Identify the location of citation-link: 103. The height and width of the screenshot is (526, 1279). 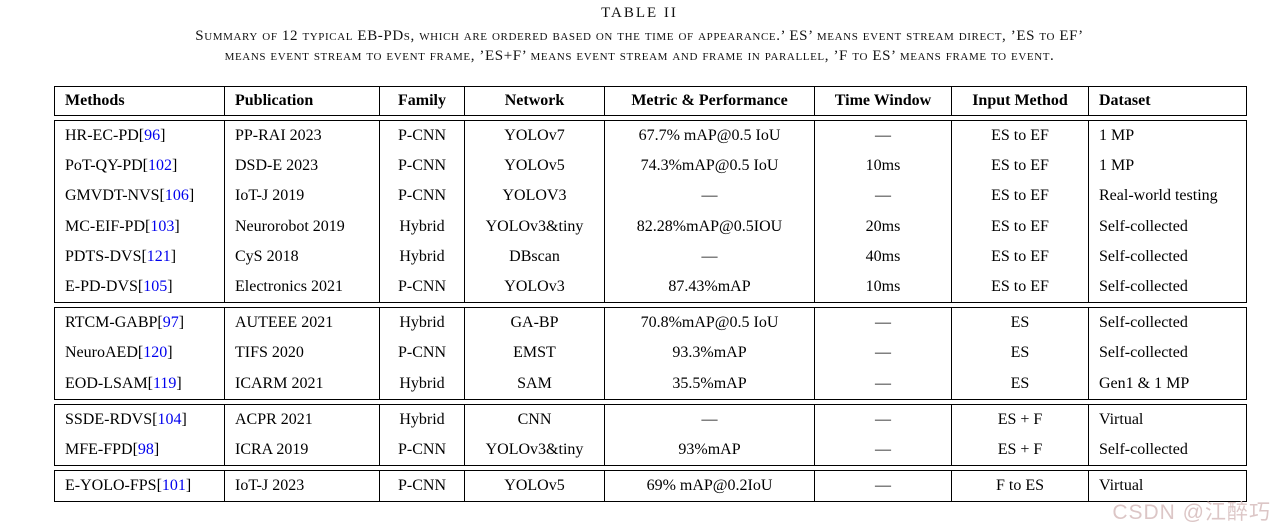
(162, 226).